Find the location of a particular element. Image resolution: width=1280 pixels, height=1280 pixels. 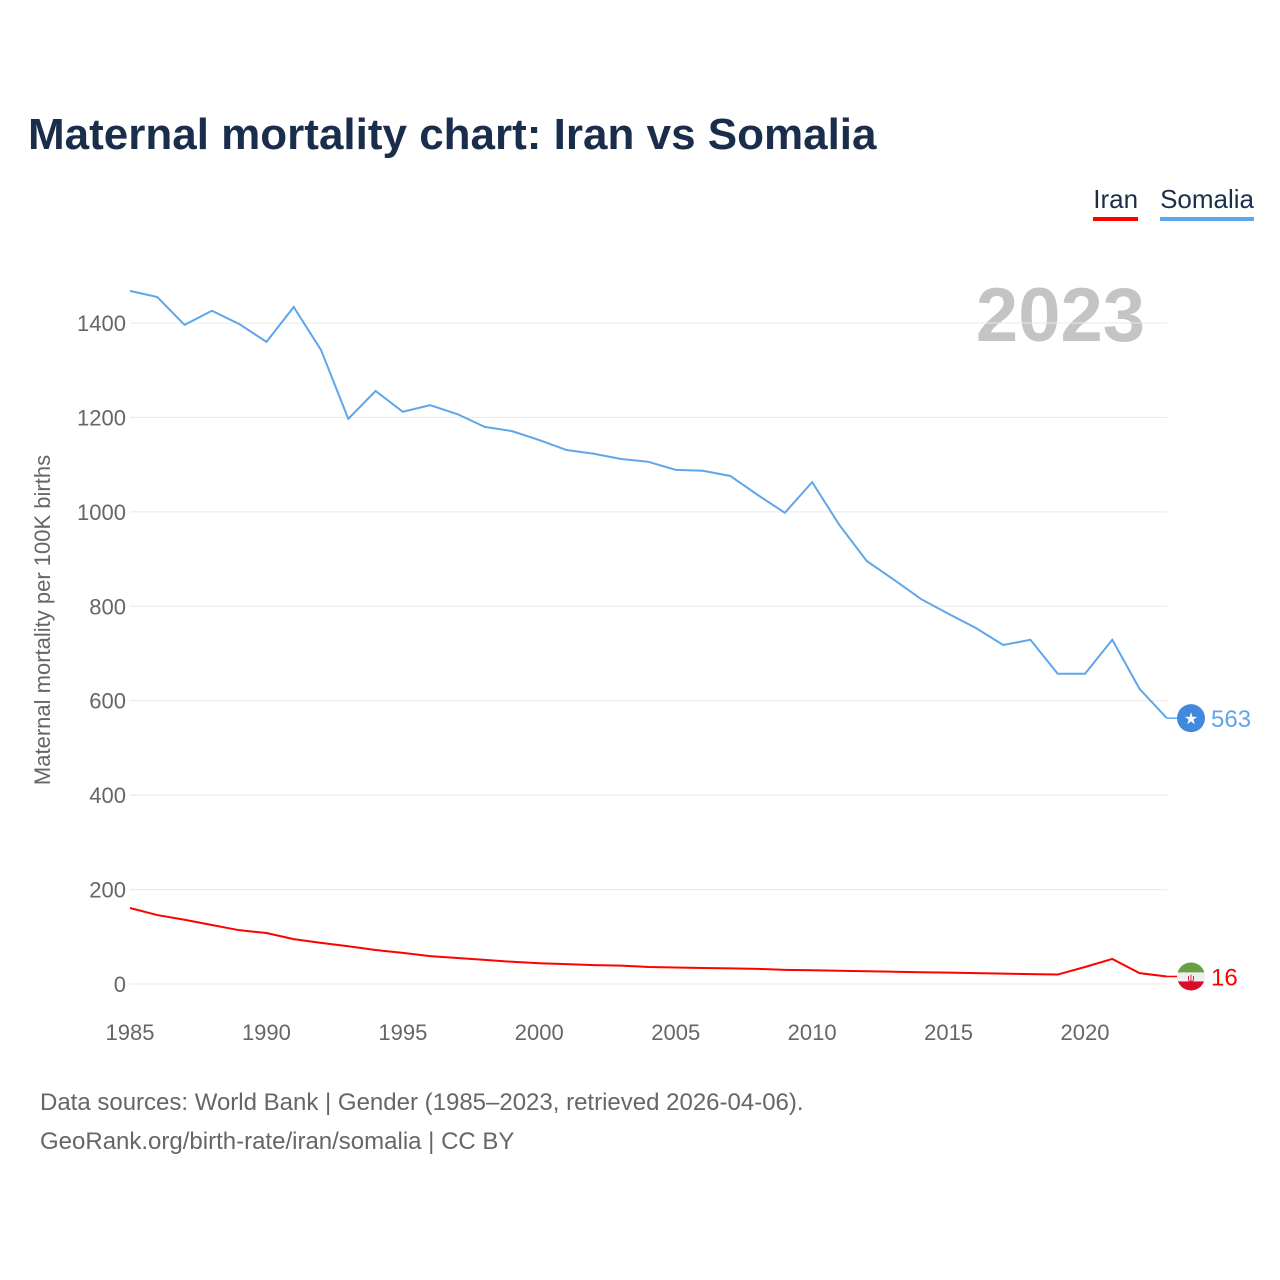

emblem-icon: ψ is located at coordinates (1190, 978).